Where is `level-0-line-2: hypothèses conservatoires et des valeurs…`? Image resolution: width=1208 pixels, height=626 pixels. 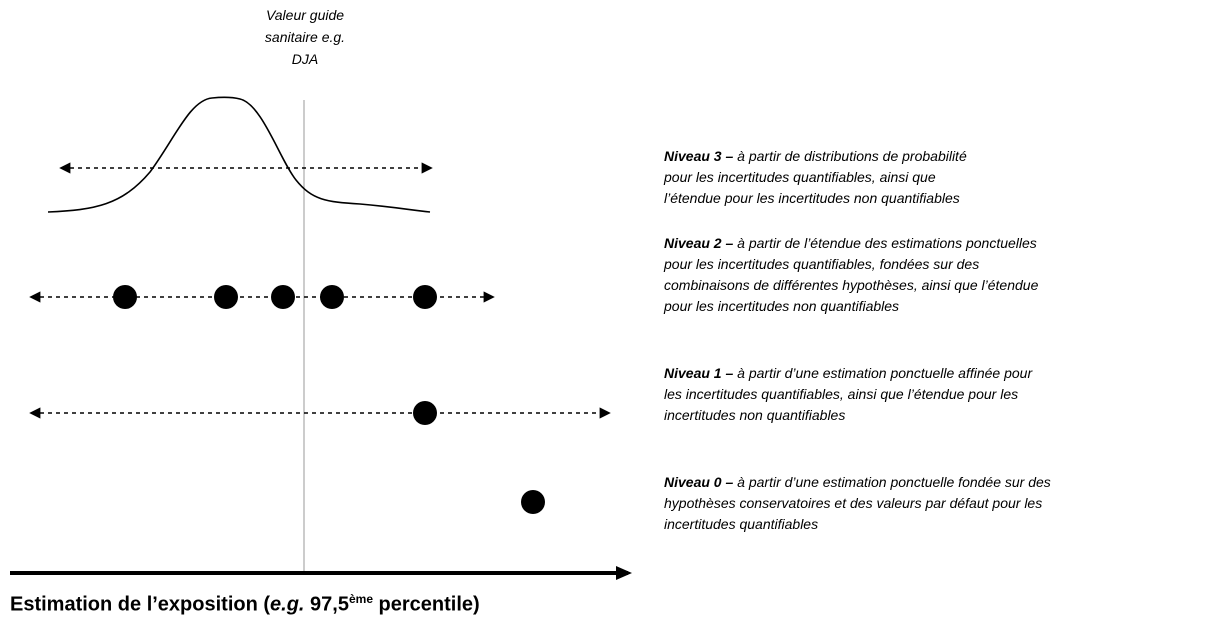 level-0-line-2: hypothèses conservatoires et des valeurs… is located at coordinates (853, 503).